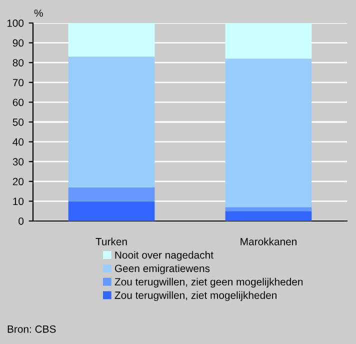 Image resolution: width=356 pixels, height=344 pixels. I want to click on y-axis-title: %, so click(38, 13).